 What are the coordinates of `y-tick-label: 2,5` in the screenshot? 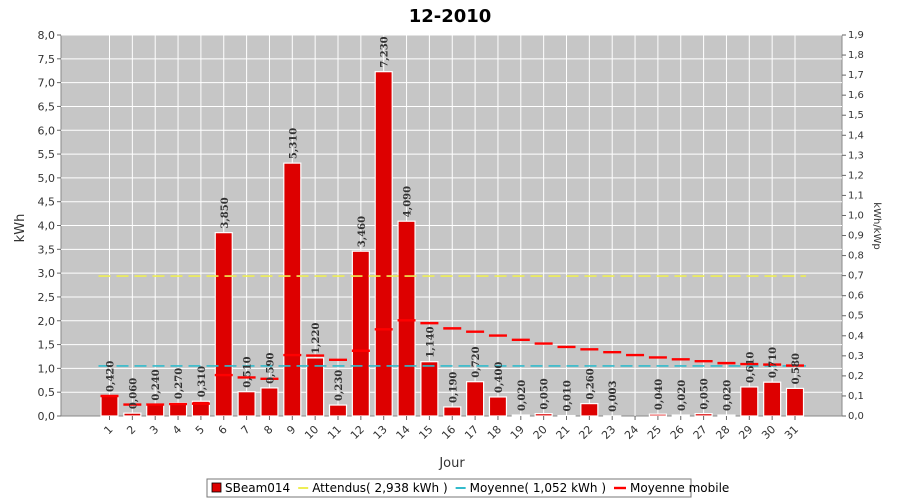 It's located at (47, 297).